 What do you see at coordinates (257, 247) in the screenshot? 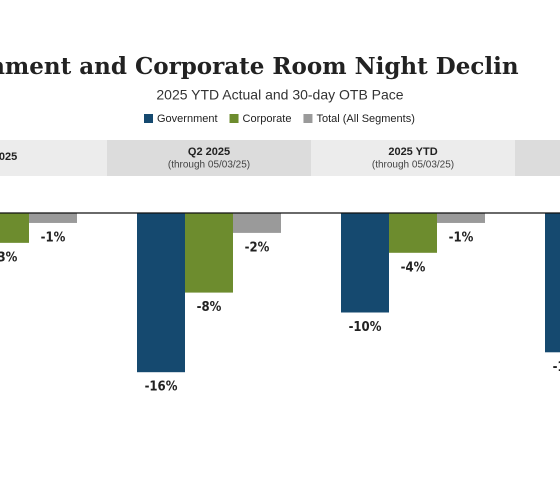
I see `value-label: -2%` at bounding box center [257, 247].